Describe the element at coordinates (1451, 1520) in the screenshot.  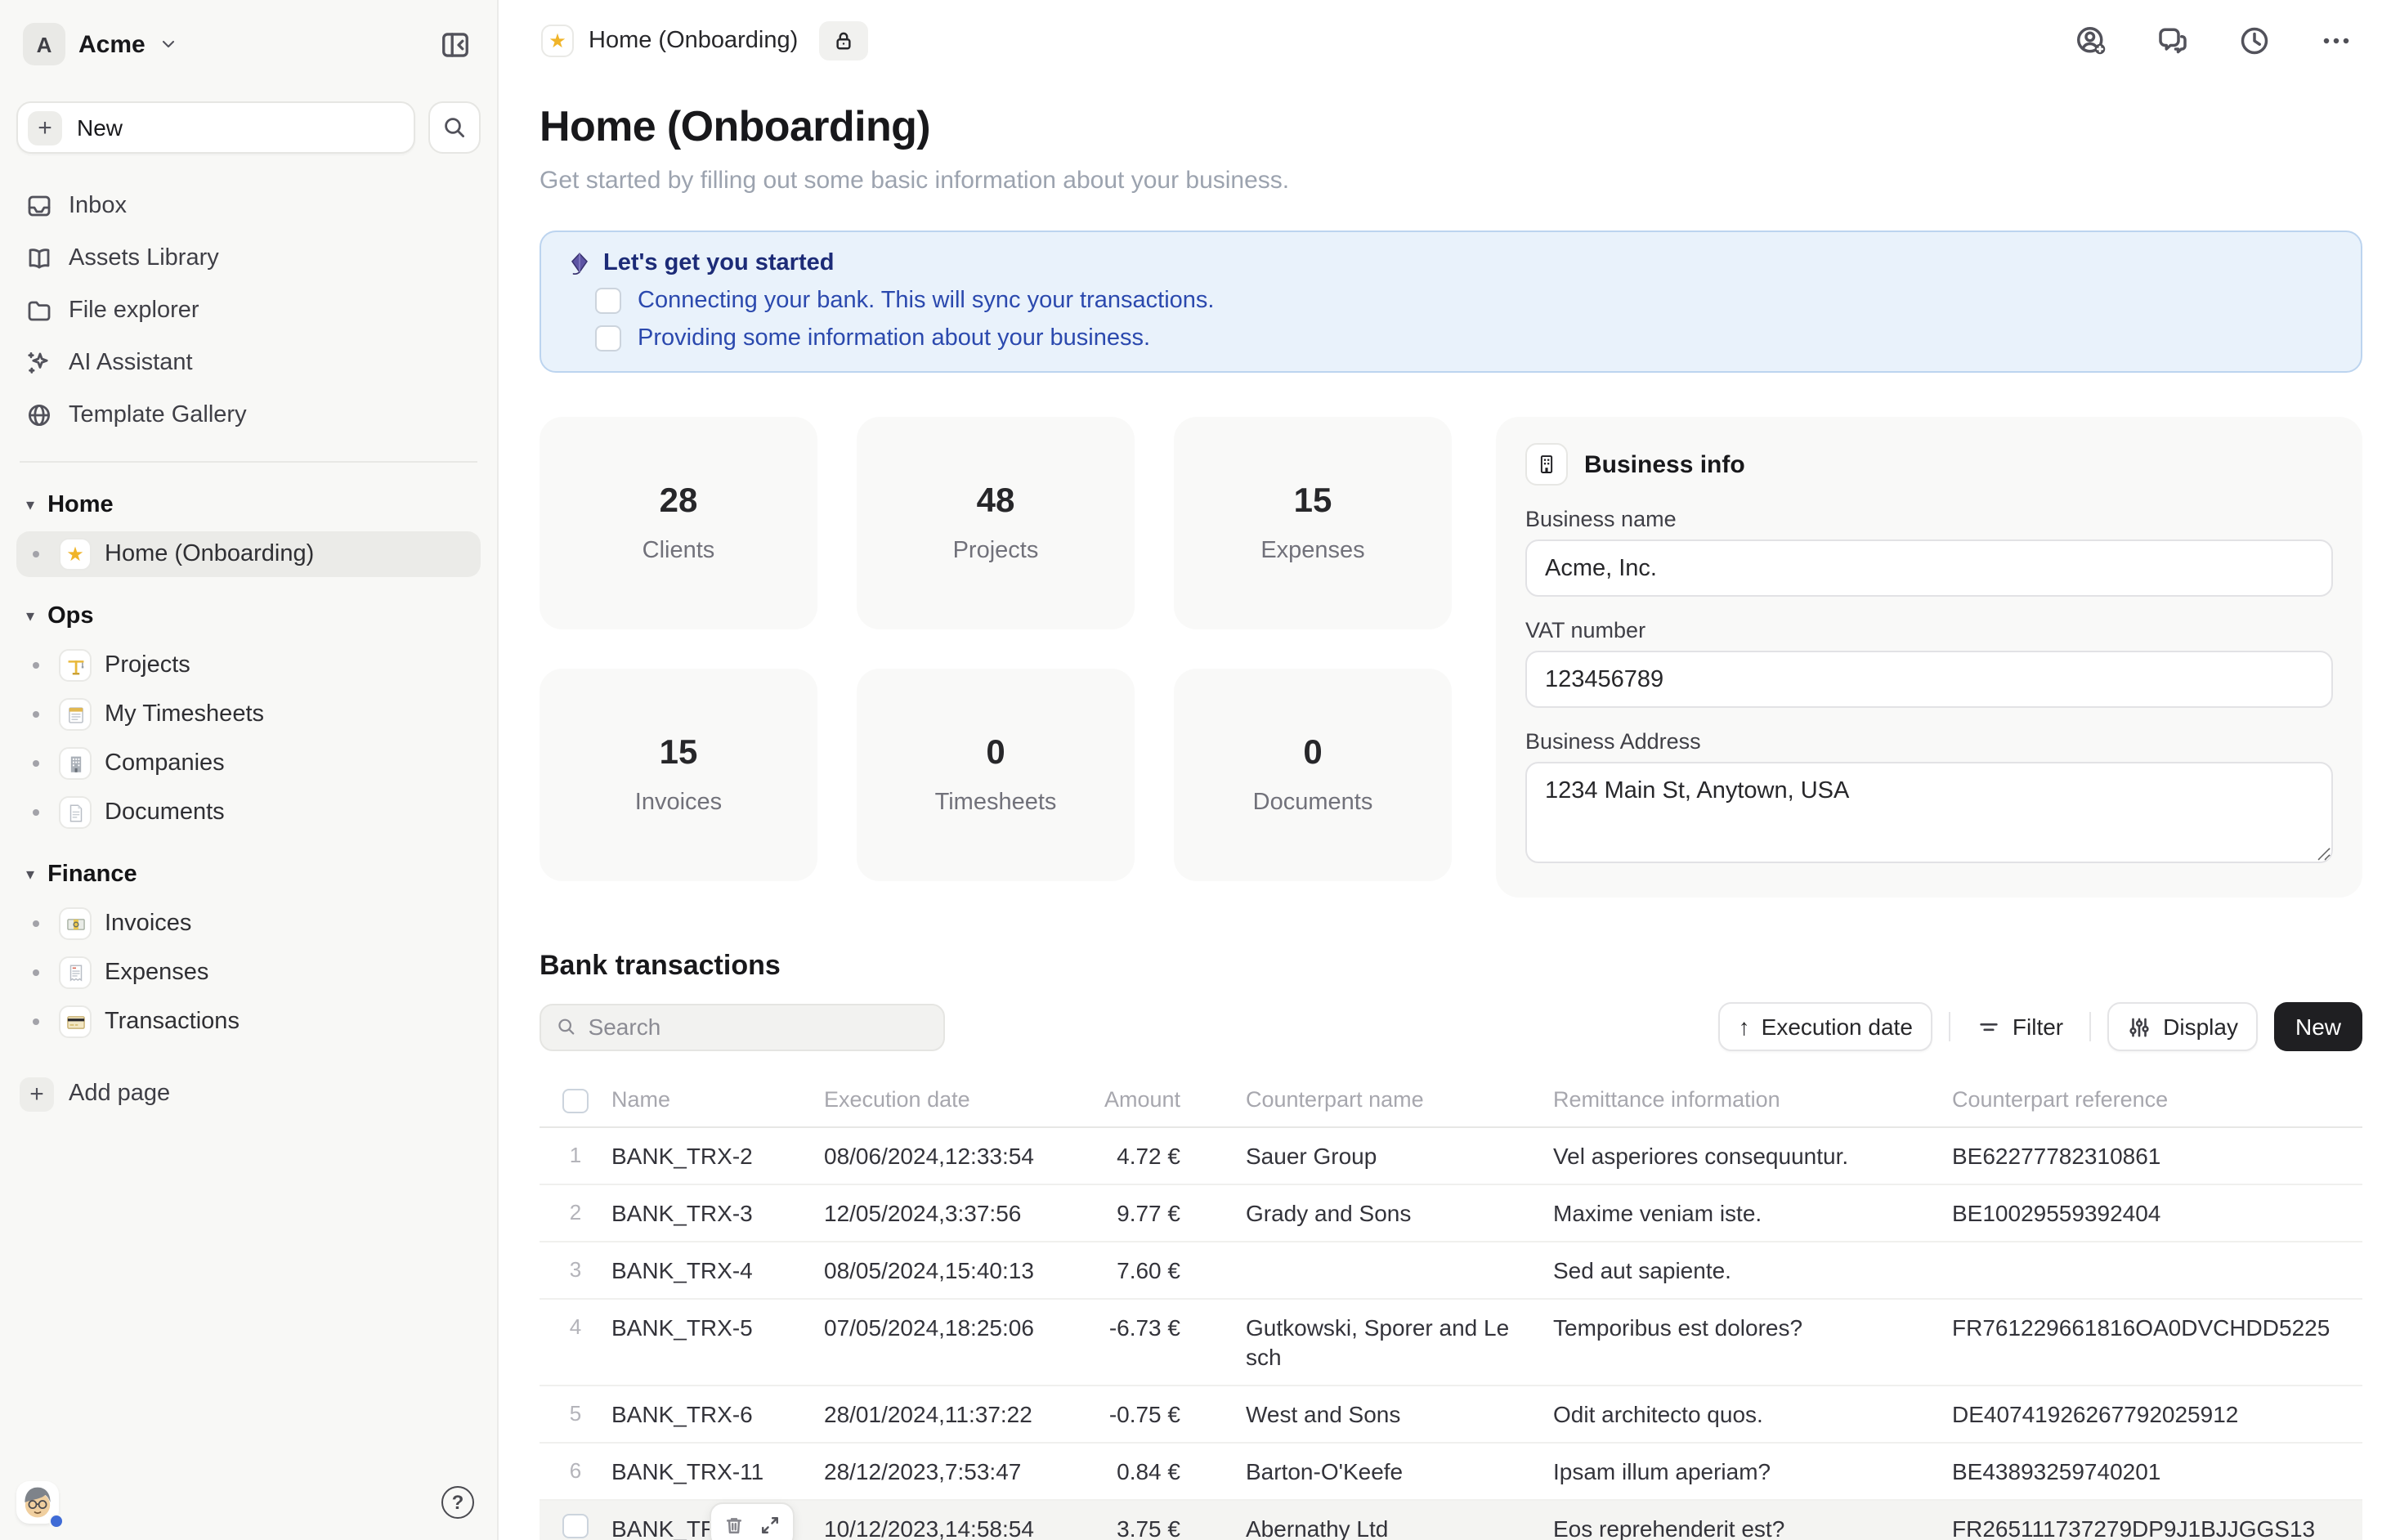
I see `table-row-hovered: BANK_TR 10/12/2023,14:58:54 3.75 € Aber` at that location.